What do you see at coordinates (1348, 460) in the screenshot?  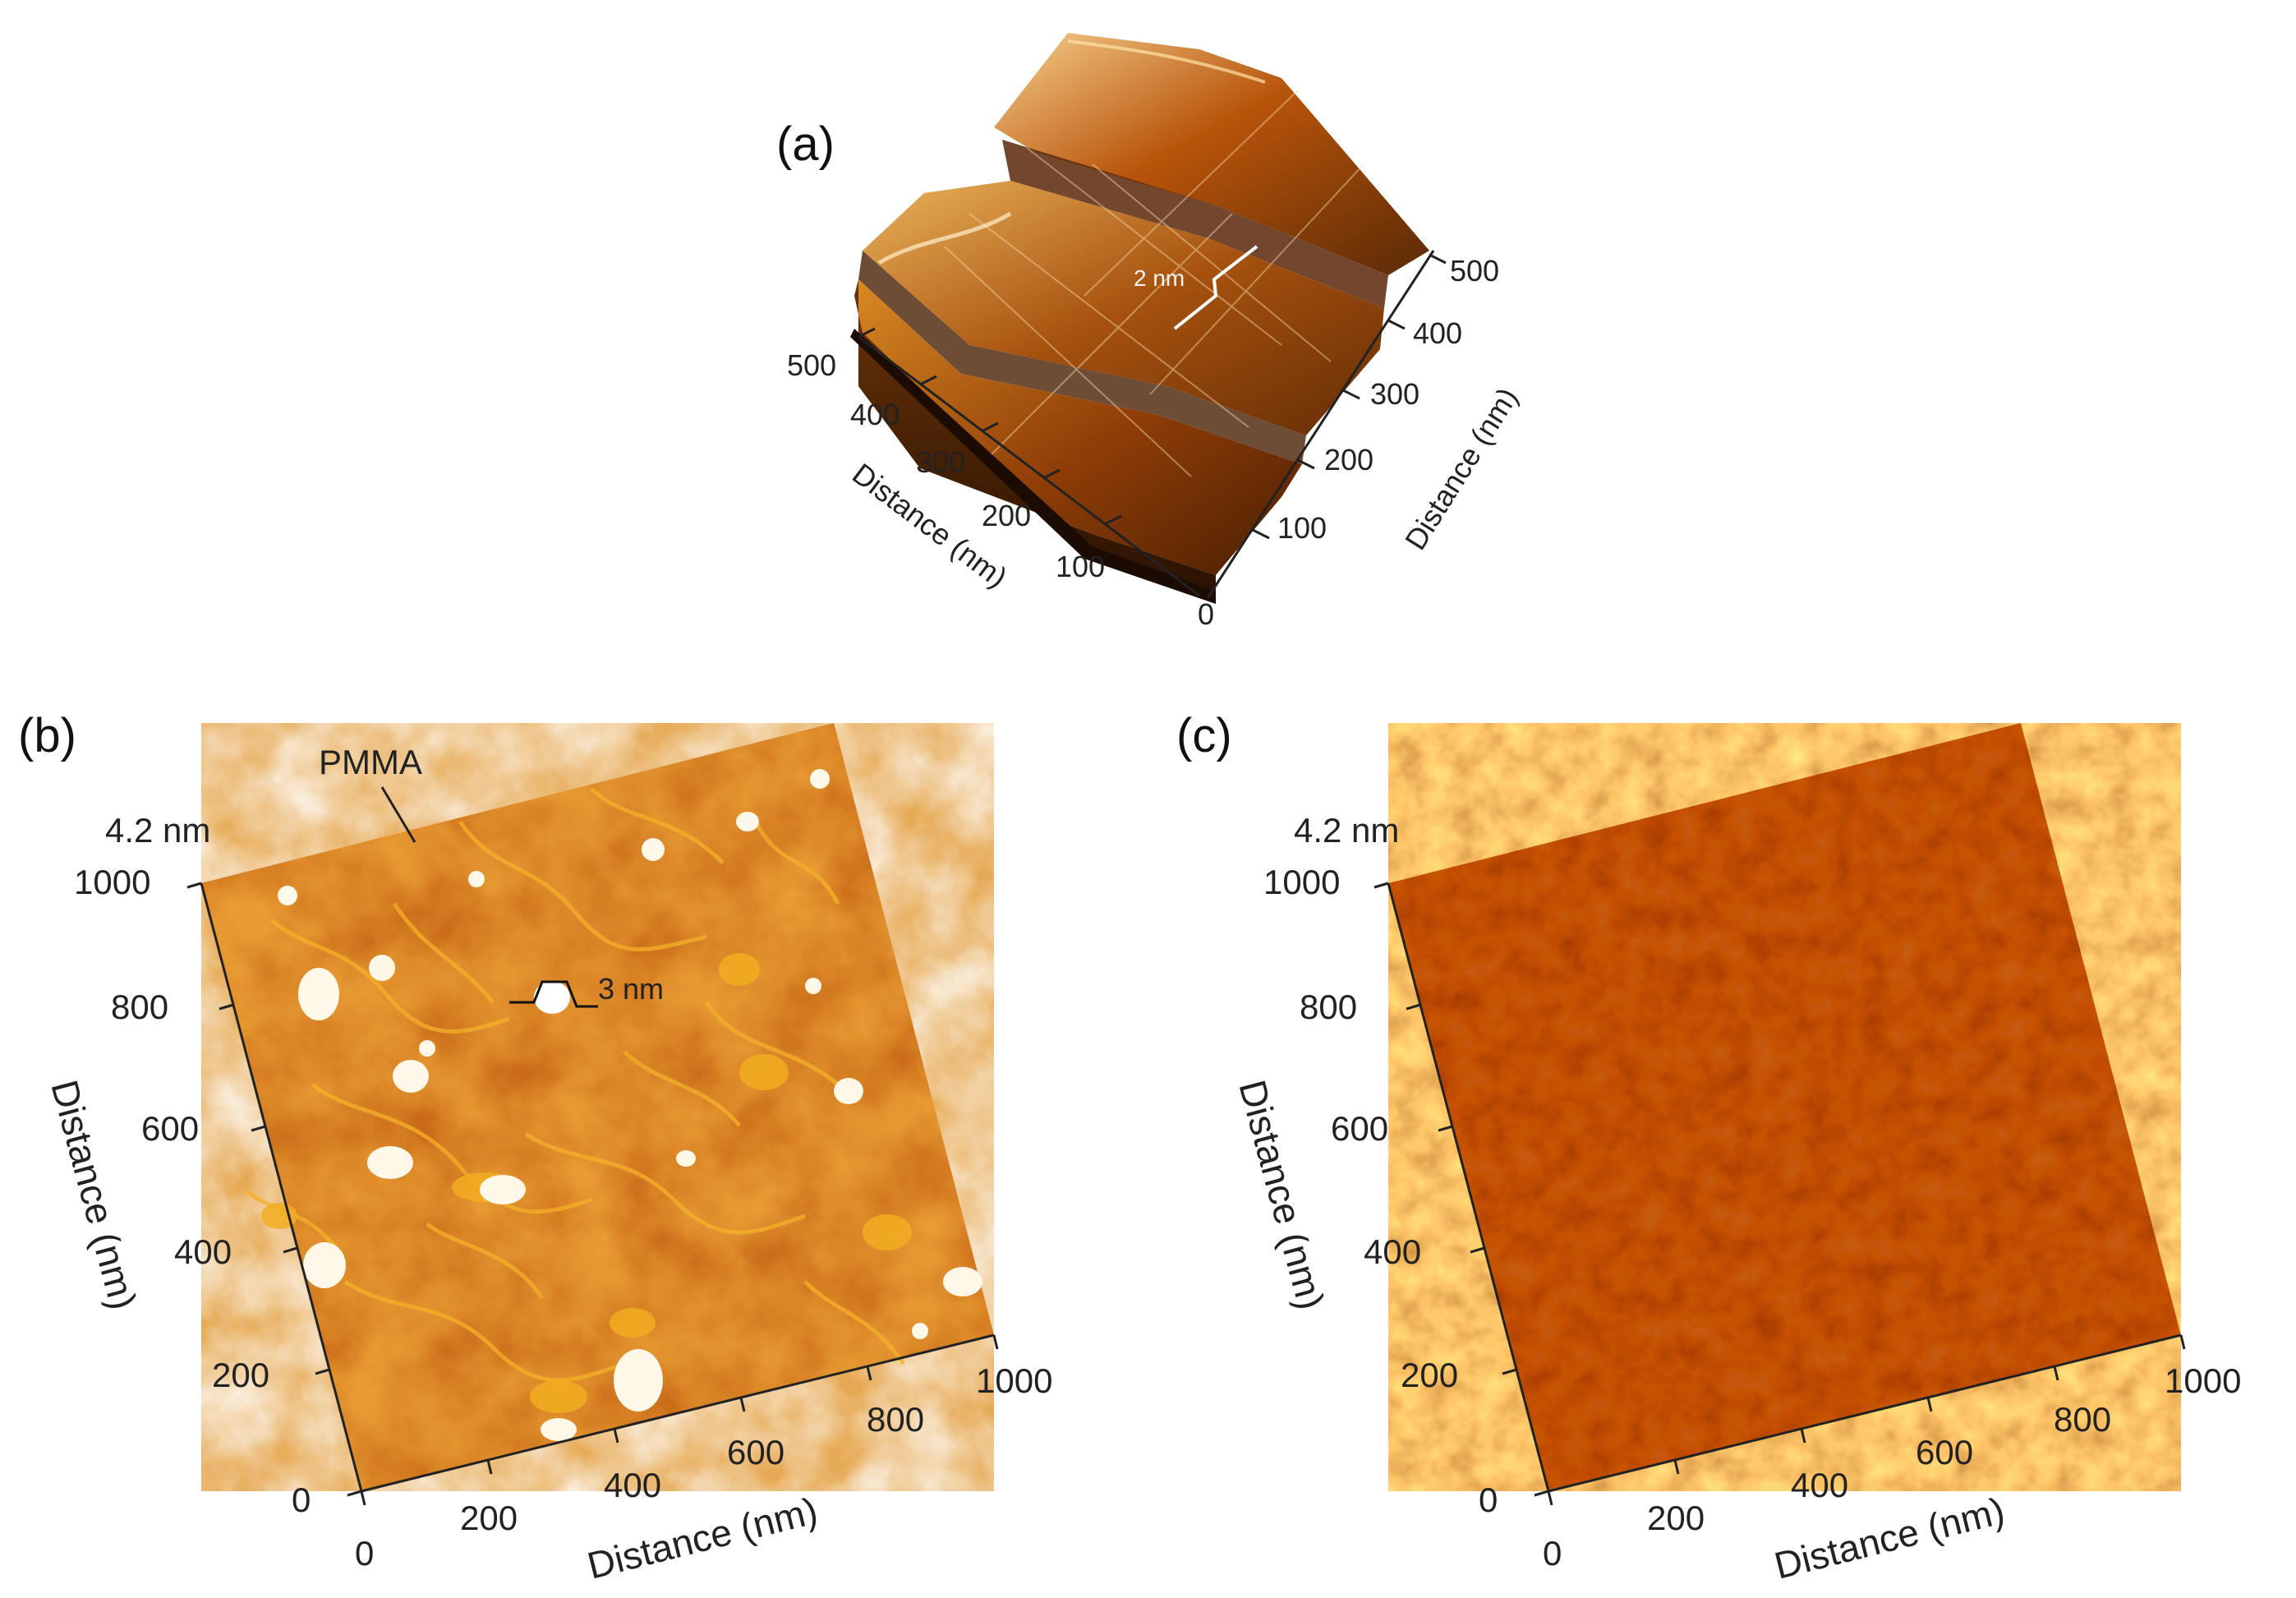 I see `tick-a-right-200: 200` at bounding box center [1348, 460].